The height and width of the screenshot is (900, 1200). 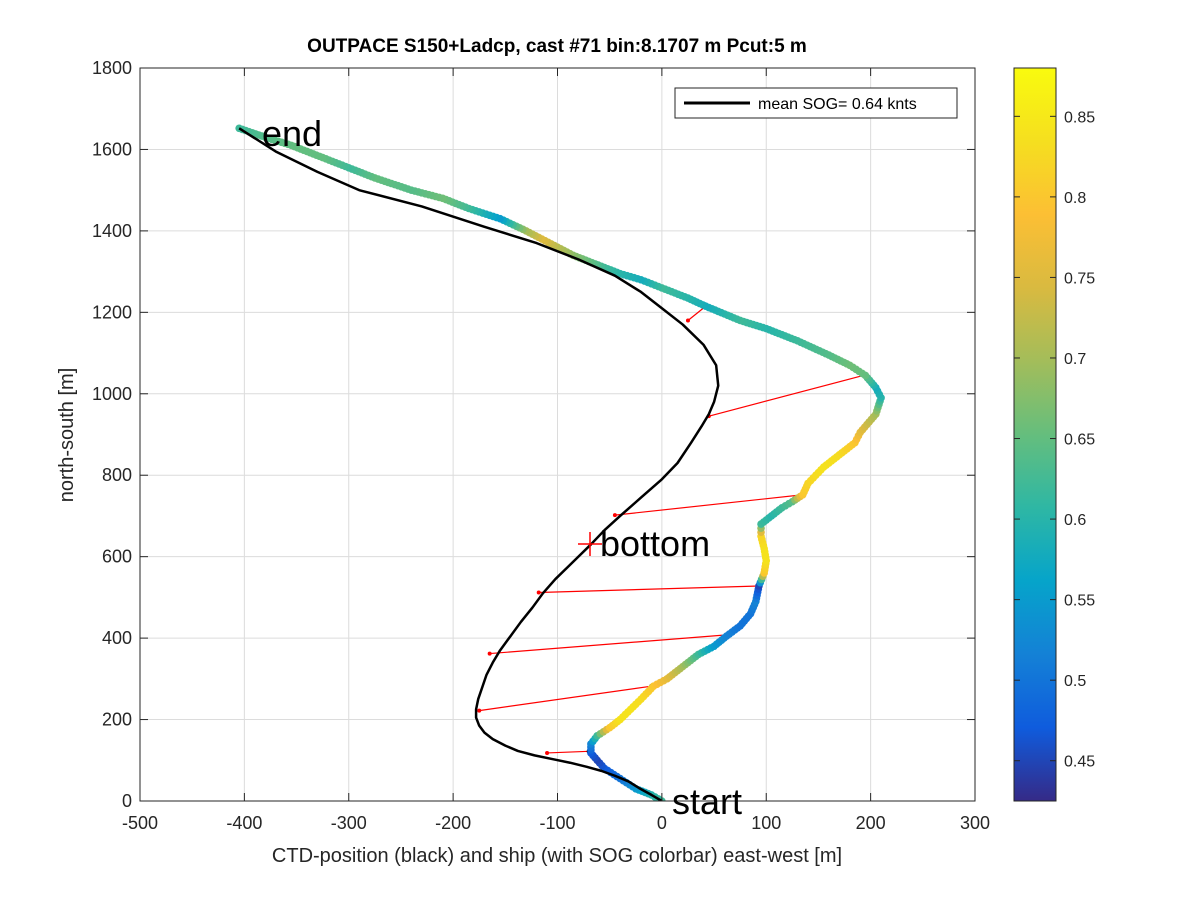 I want to click on x-tick-label: 200, so click(x=871, y=823).